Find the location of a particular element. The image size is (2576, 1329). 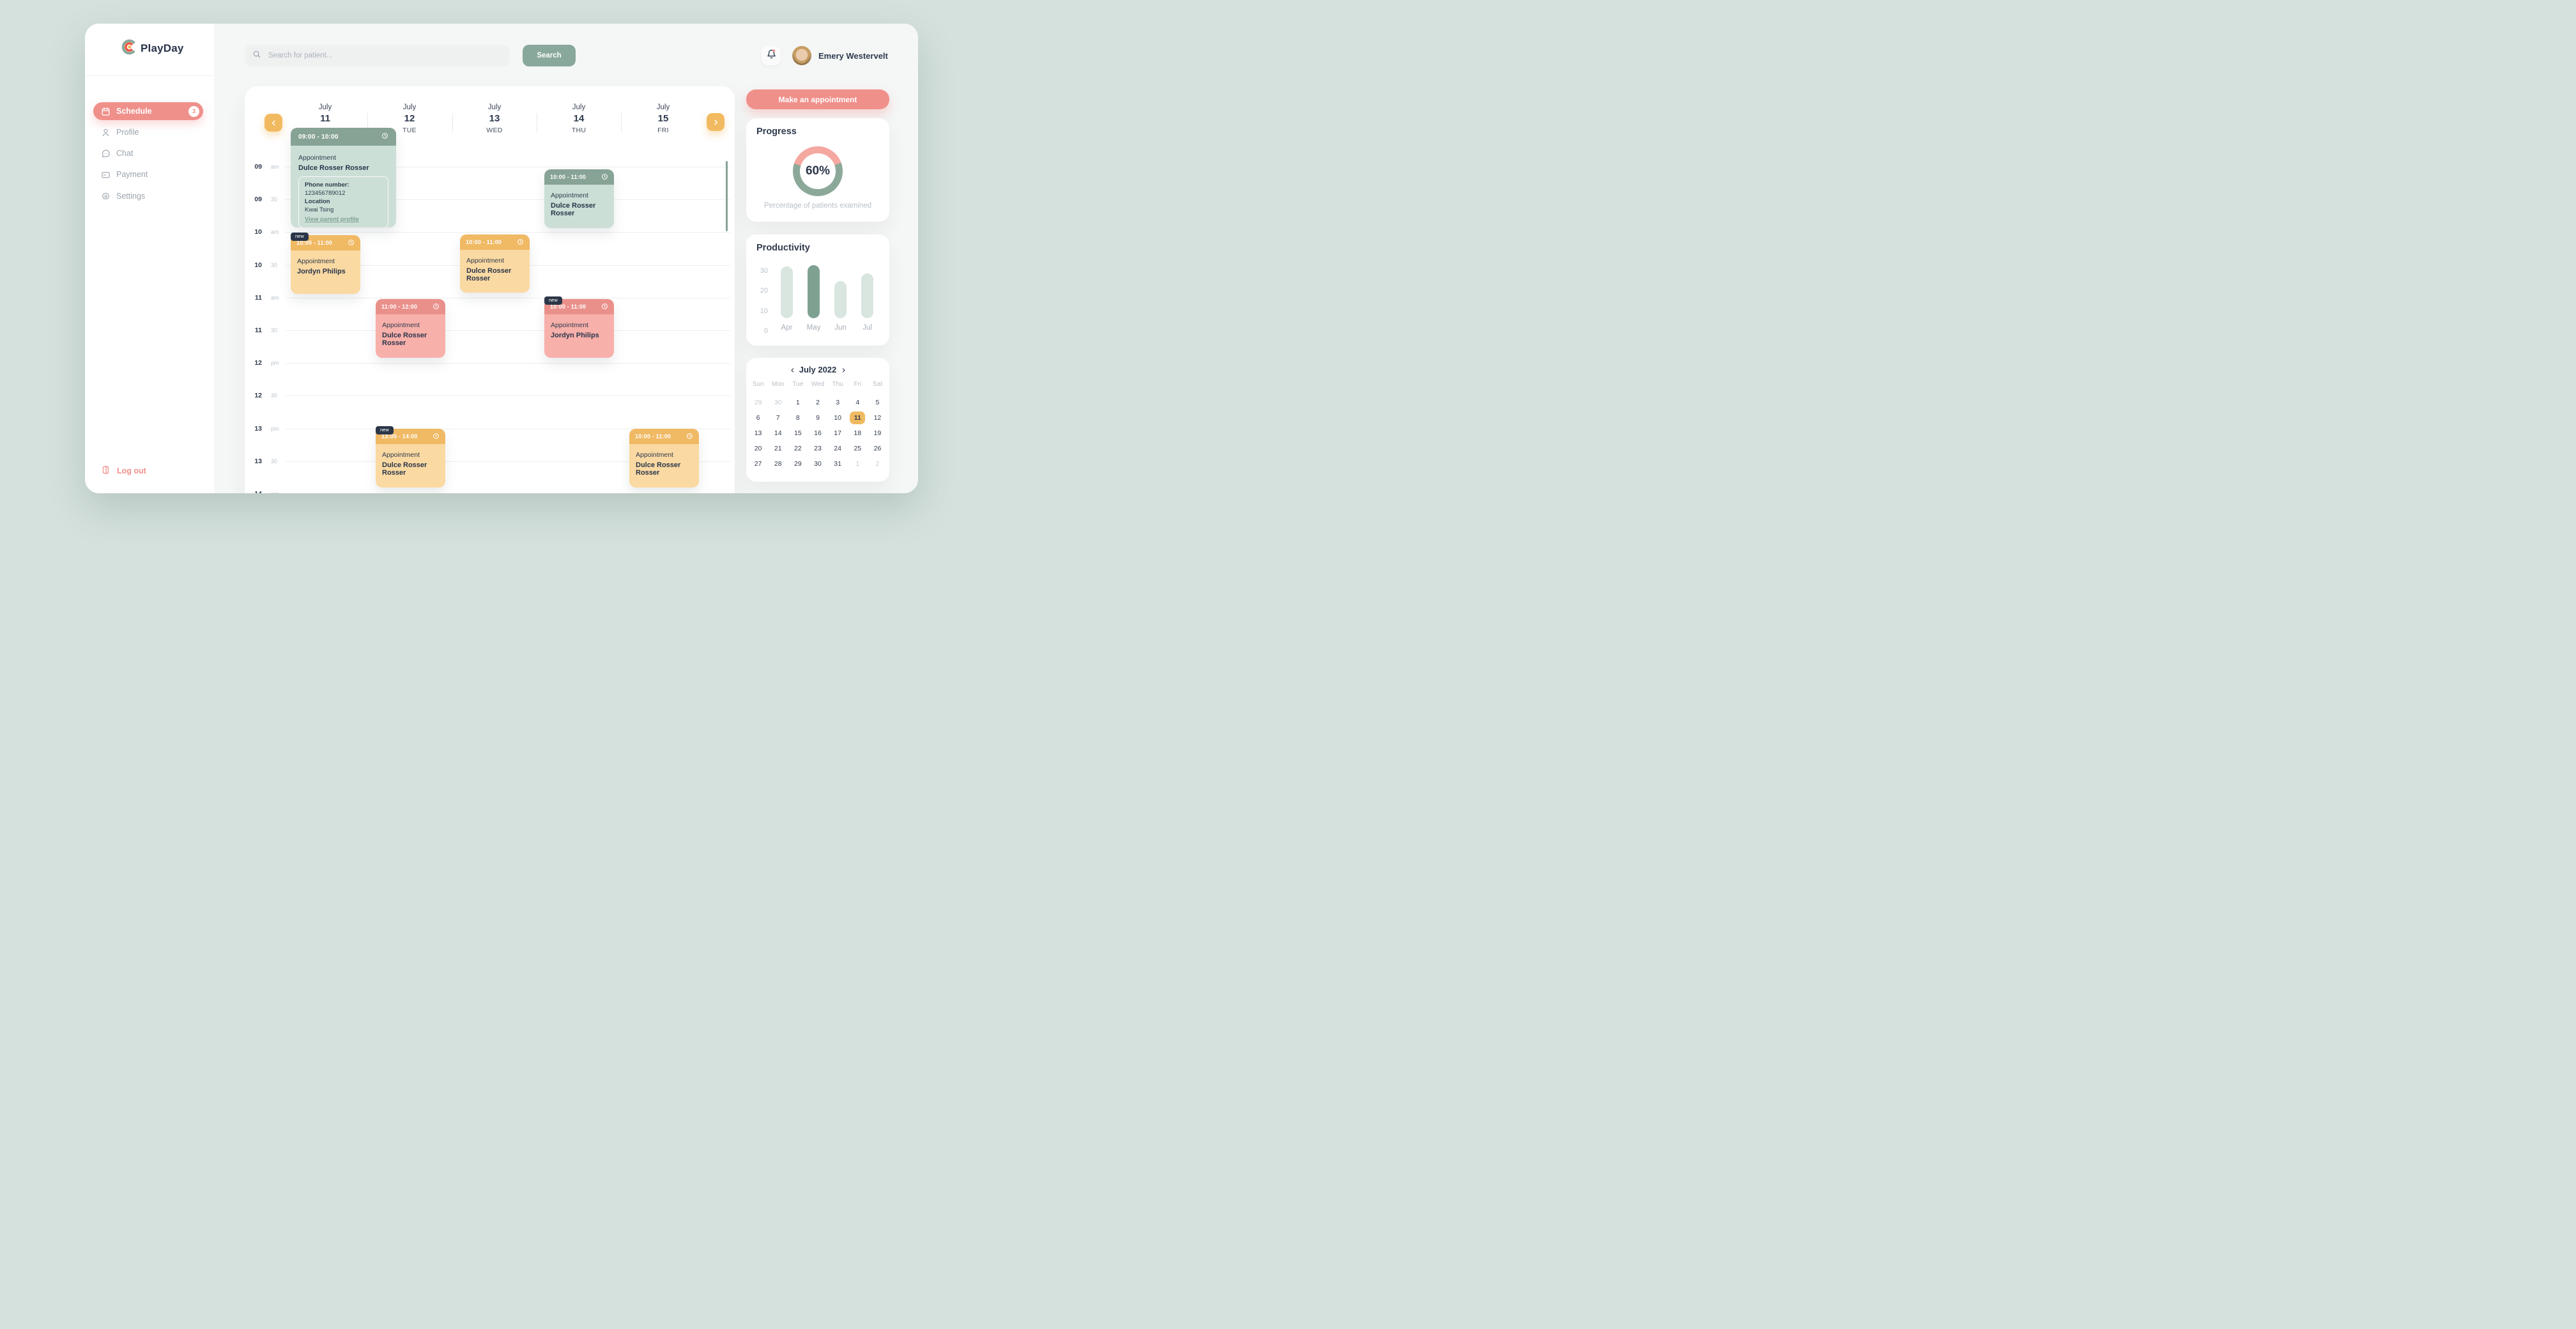

appointment-card: new 13:00 - 14:00 Appointment Dulce is located at coordinates (410, 457).